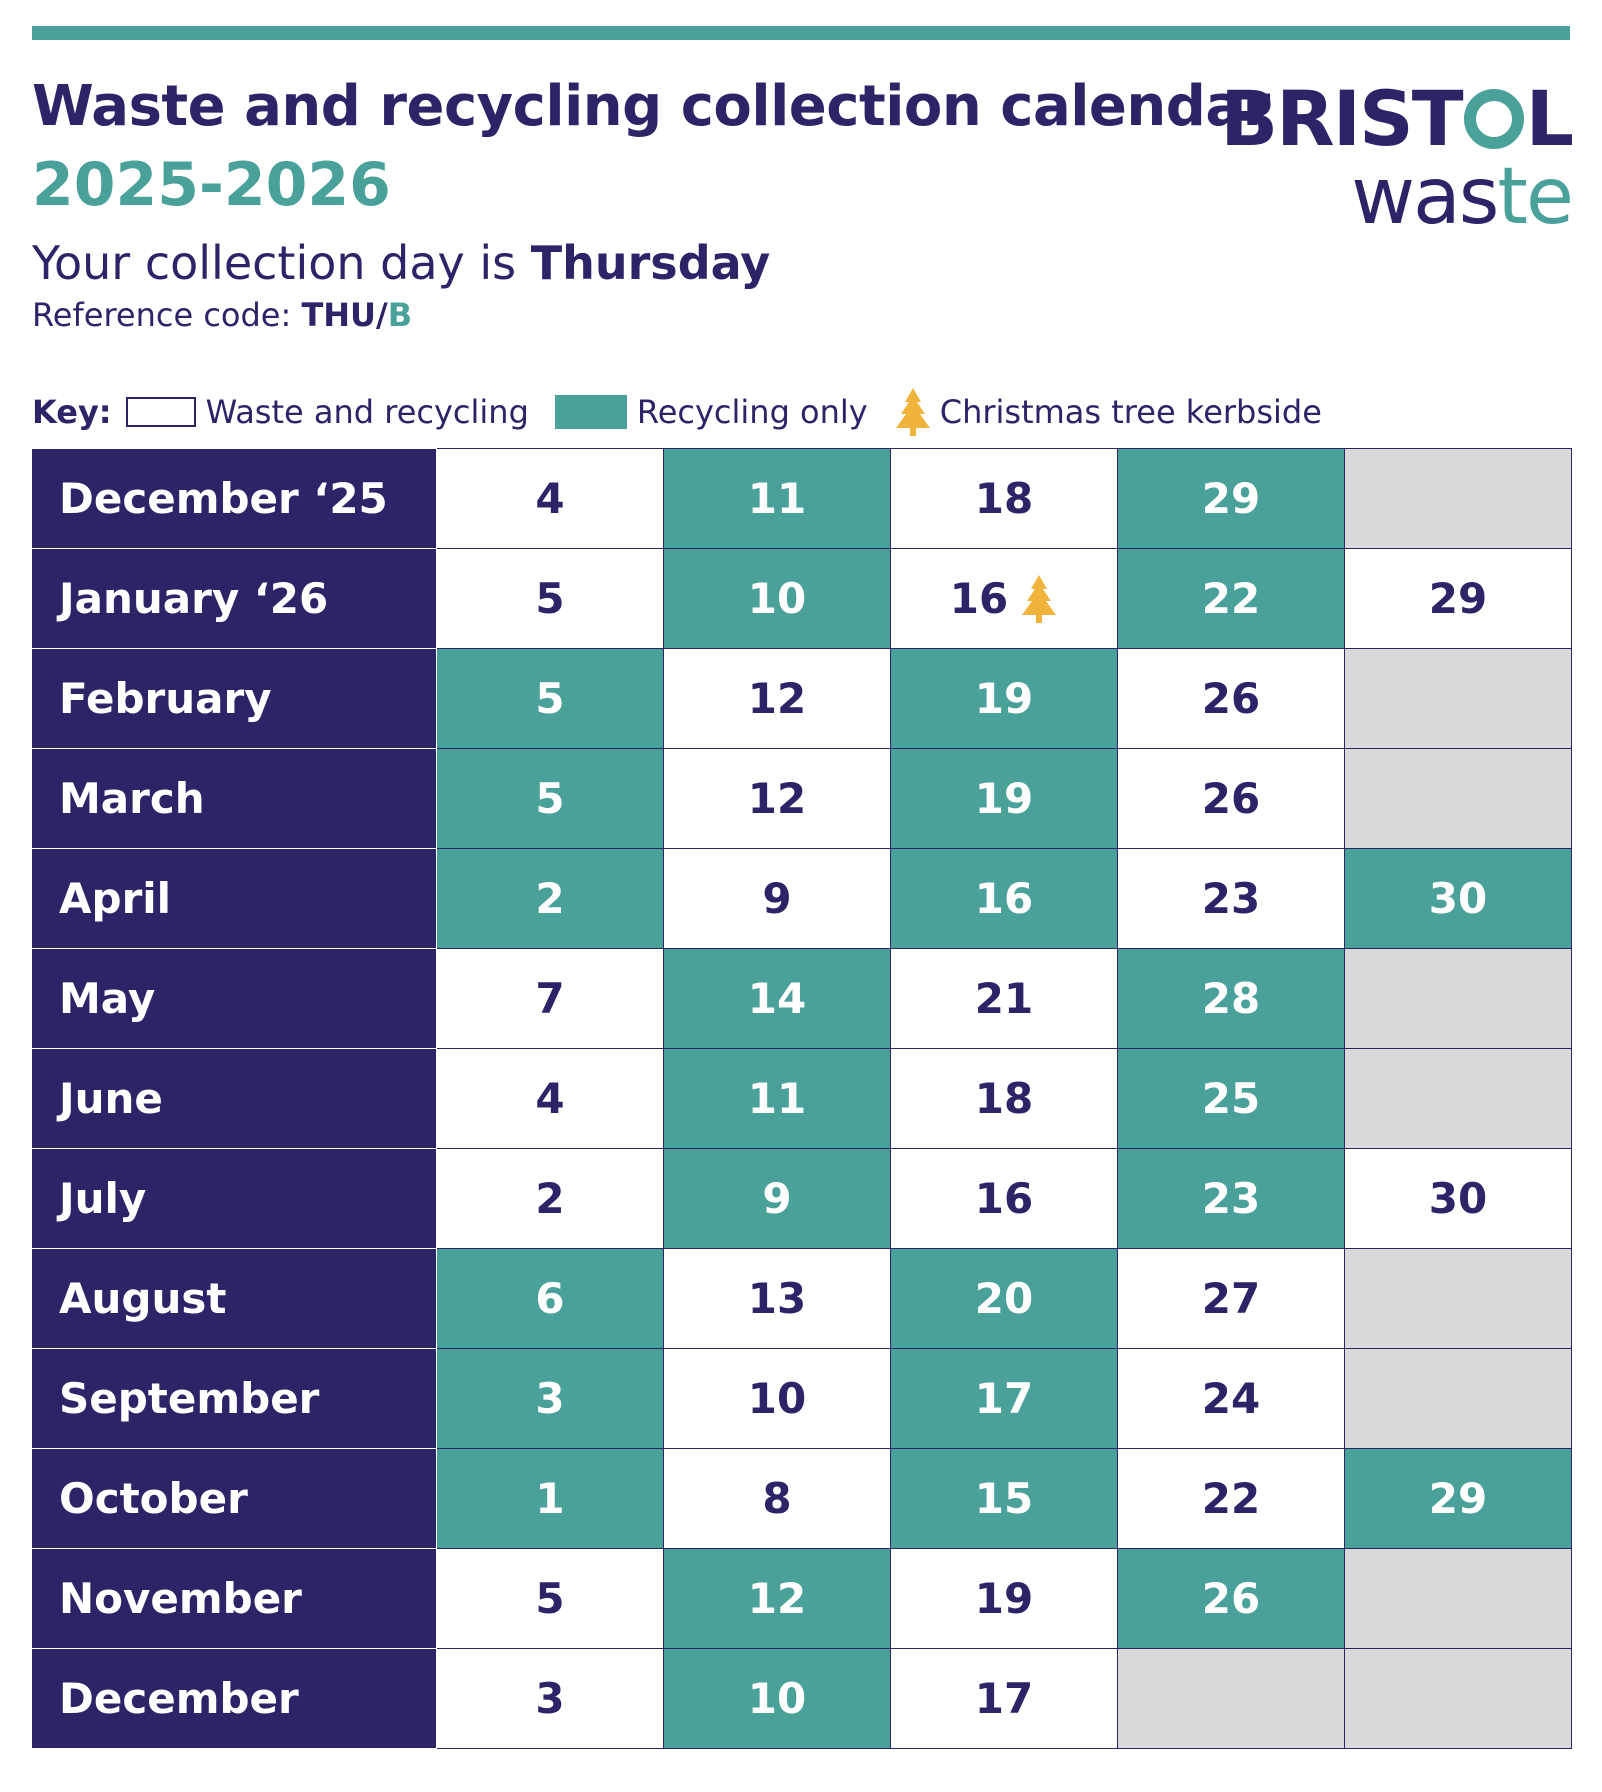 Image resolution: width=1602 pixels, height=1792 pixels. I want to click on date-wrap: 21, so click(1004, 998).